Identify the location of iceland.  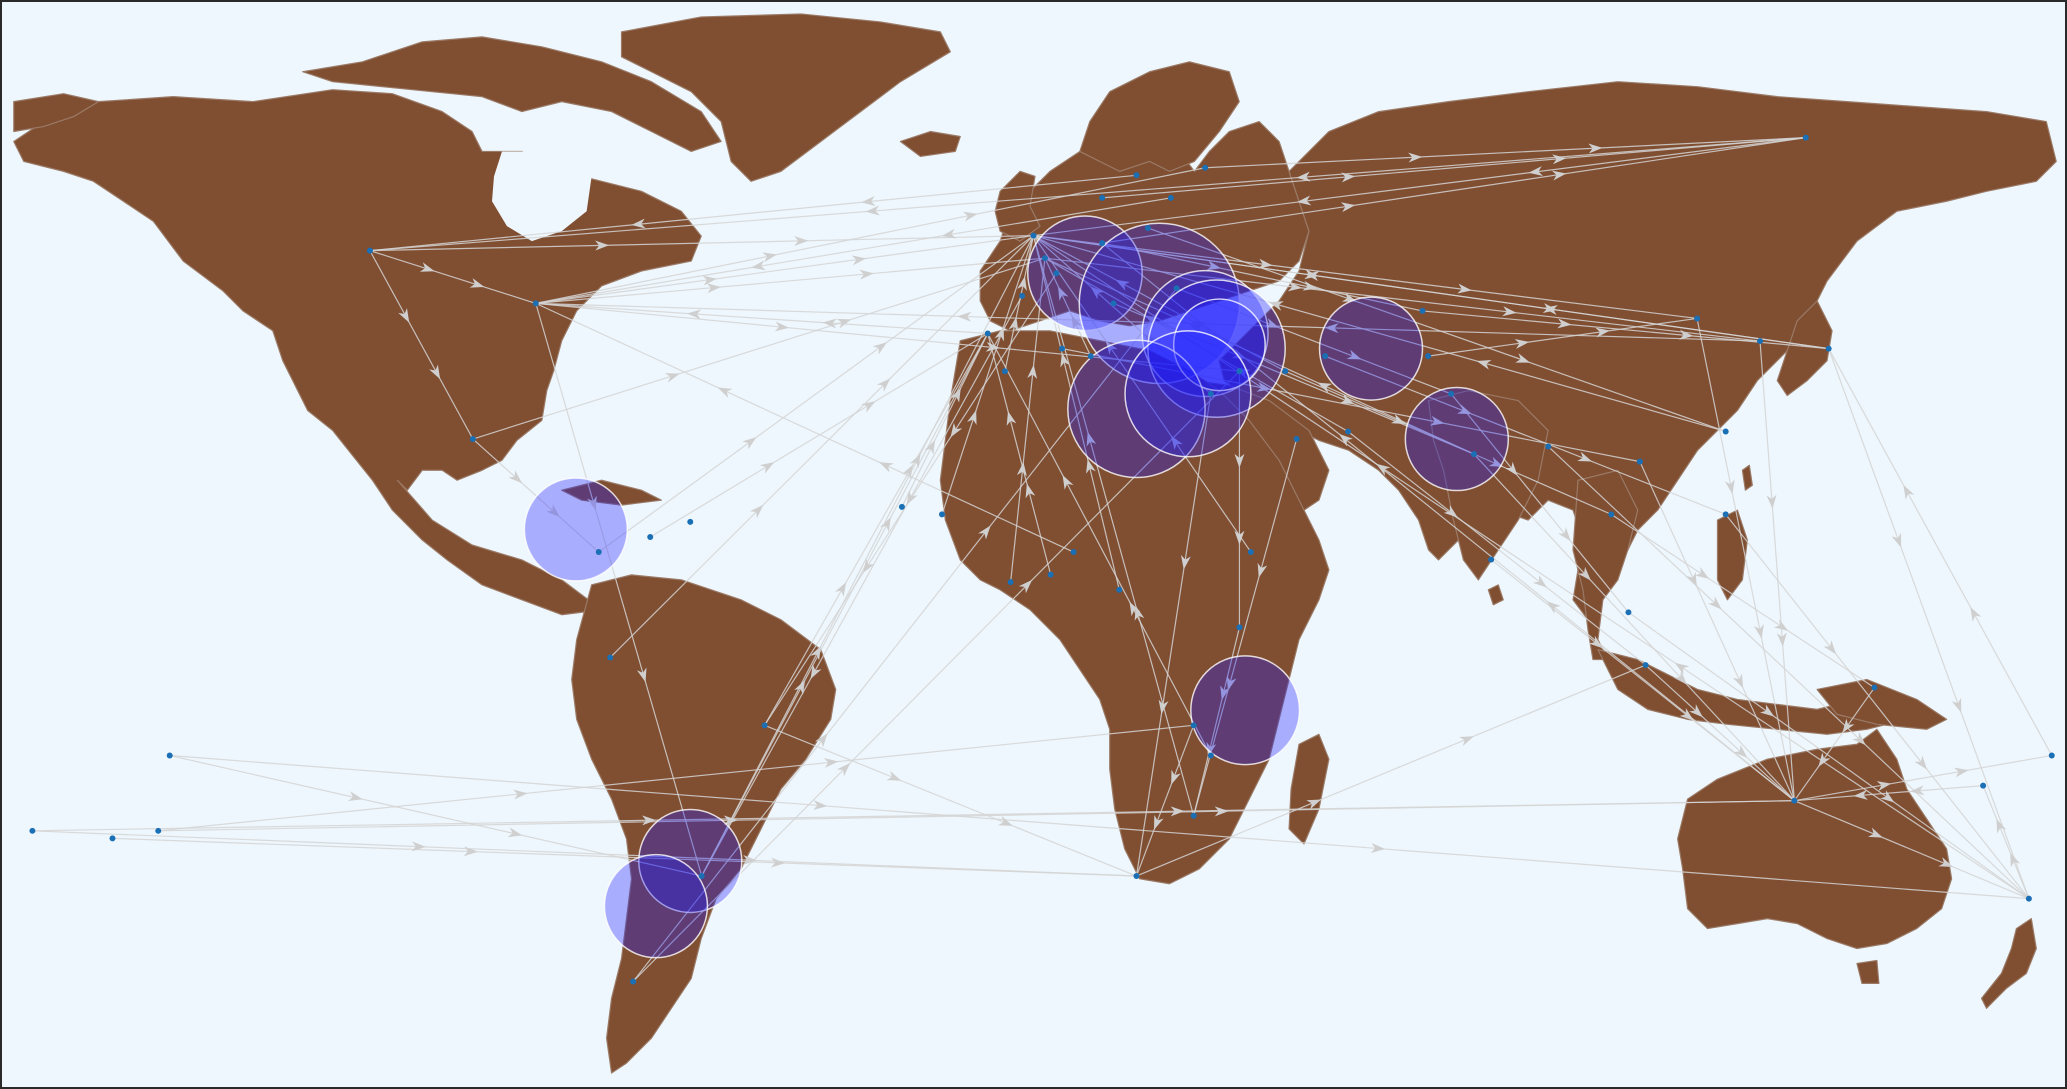
(930, 144).